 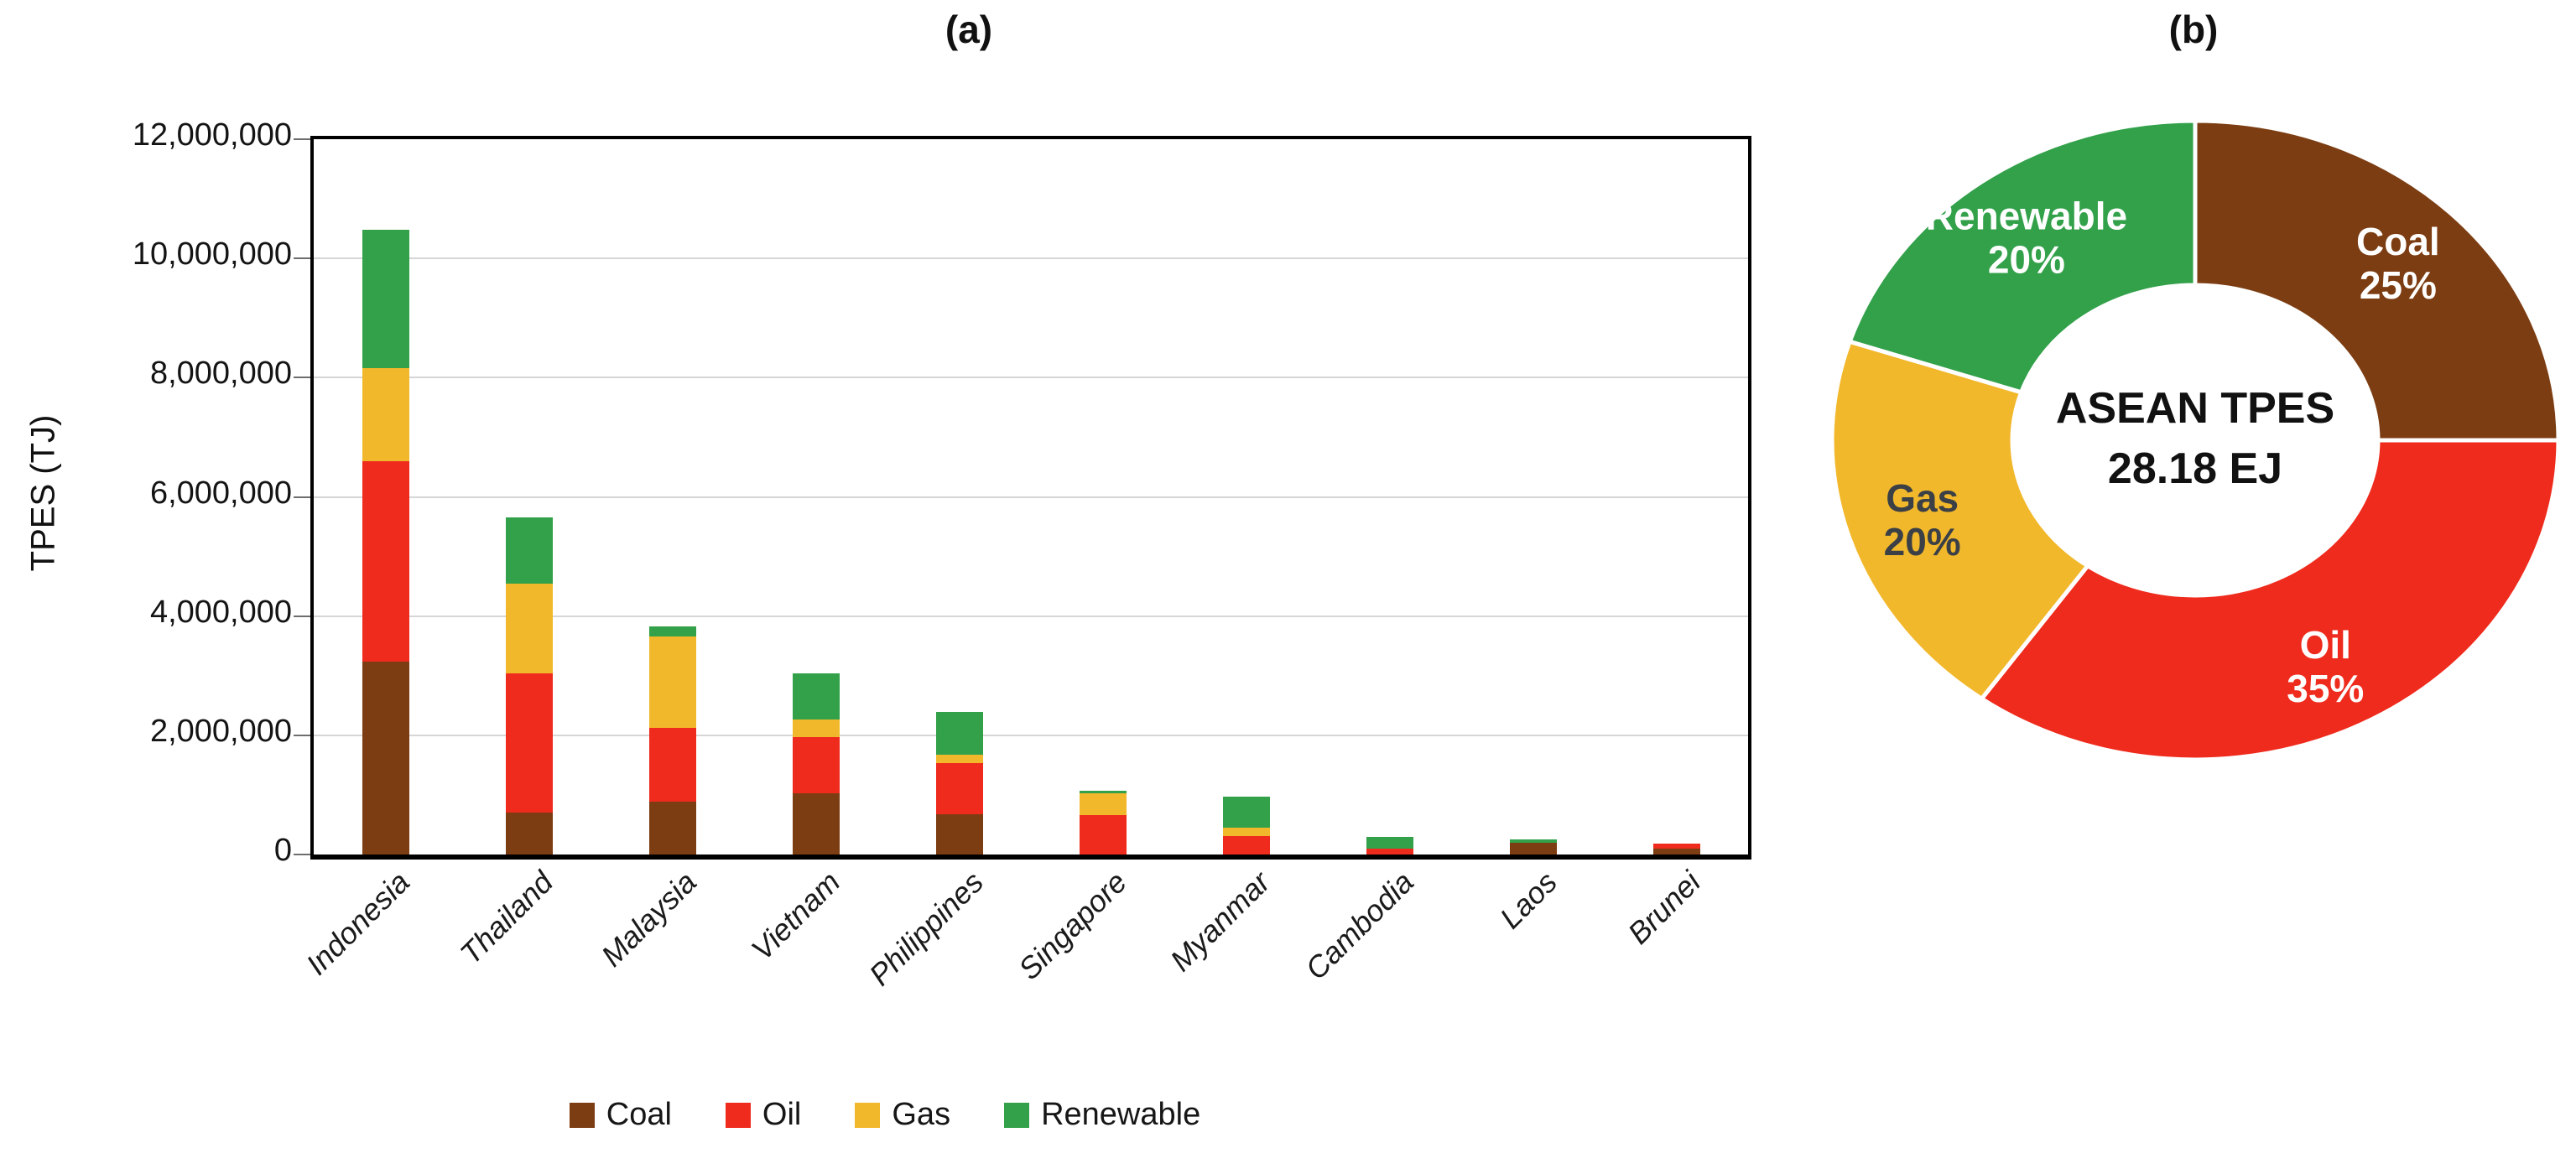 What do you see at coordinates (385, 299) in the screenshot?
I see `bar-segment-renewable-indonesia` at bounding box center [385, 299].